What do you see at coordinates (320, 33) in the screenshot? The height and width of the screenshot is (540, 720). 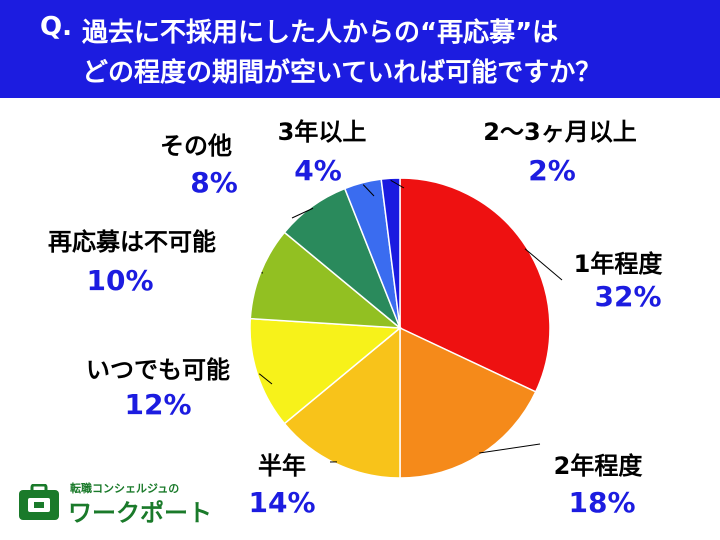 I see `question-line-1: 過去に不採用にした人からの“再応募”は` at bounding box center [320, 33].